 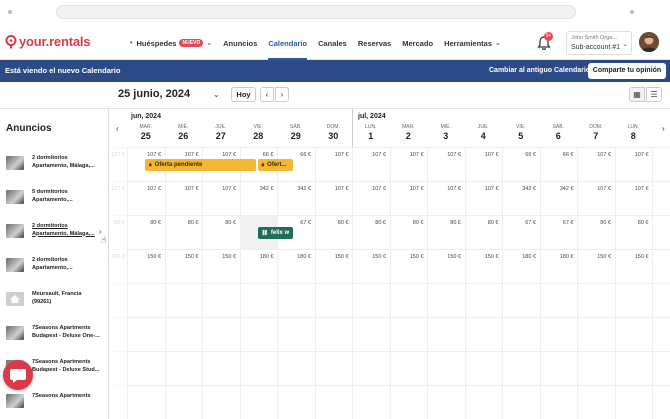 I want to click on grid-view-icon: ▦, so click(x=637, y=94).